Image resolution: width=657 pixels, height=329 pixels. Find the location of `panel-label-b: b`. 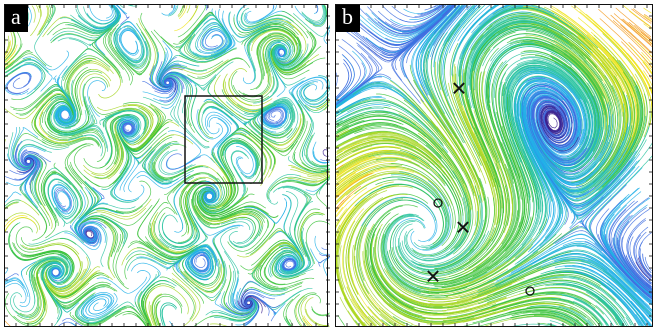

panel-label-b: b is located at coordinates (347, 18).